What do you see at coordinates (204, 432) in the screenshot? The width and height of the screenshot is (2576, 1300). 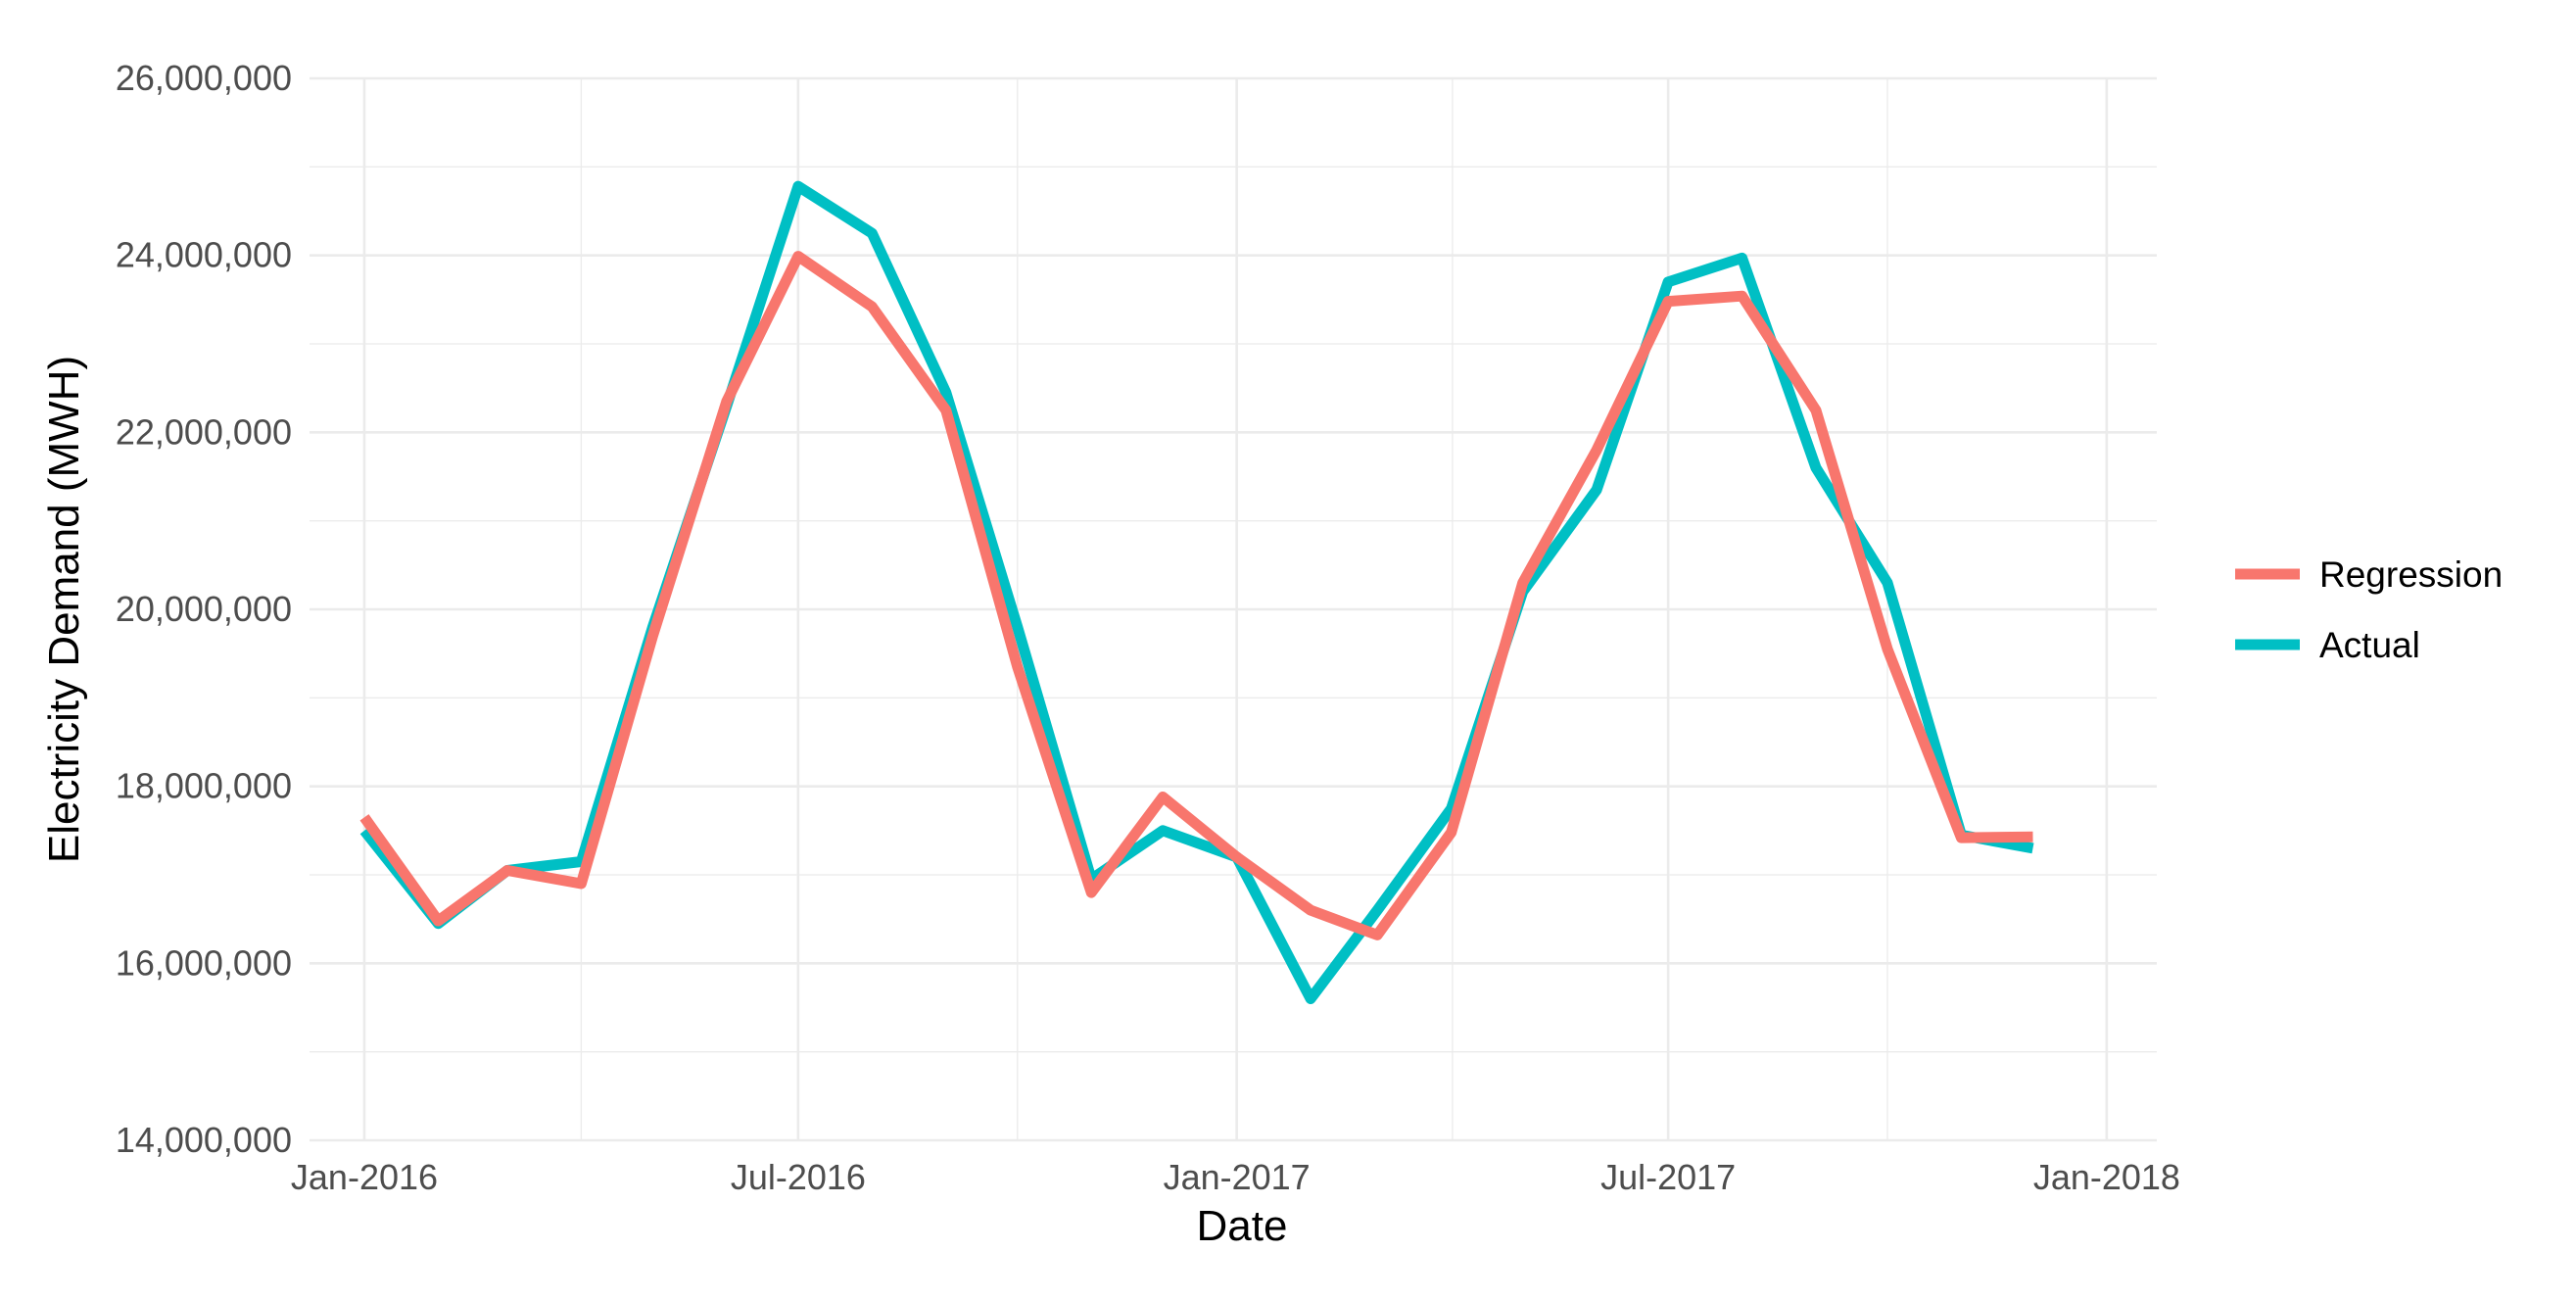 I see `y-tick-label: 22,000,000` at bounding box center [204, 432].